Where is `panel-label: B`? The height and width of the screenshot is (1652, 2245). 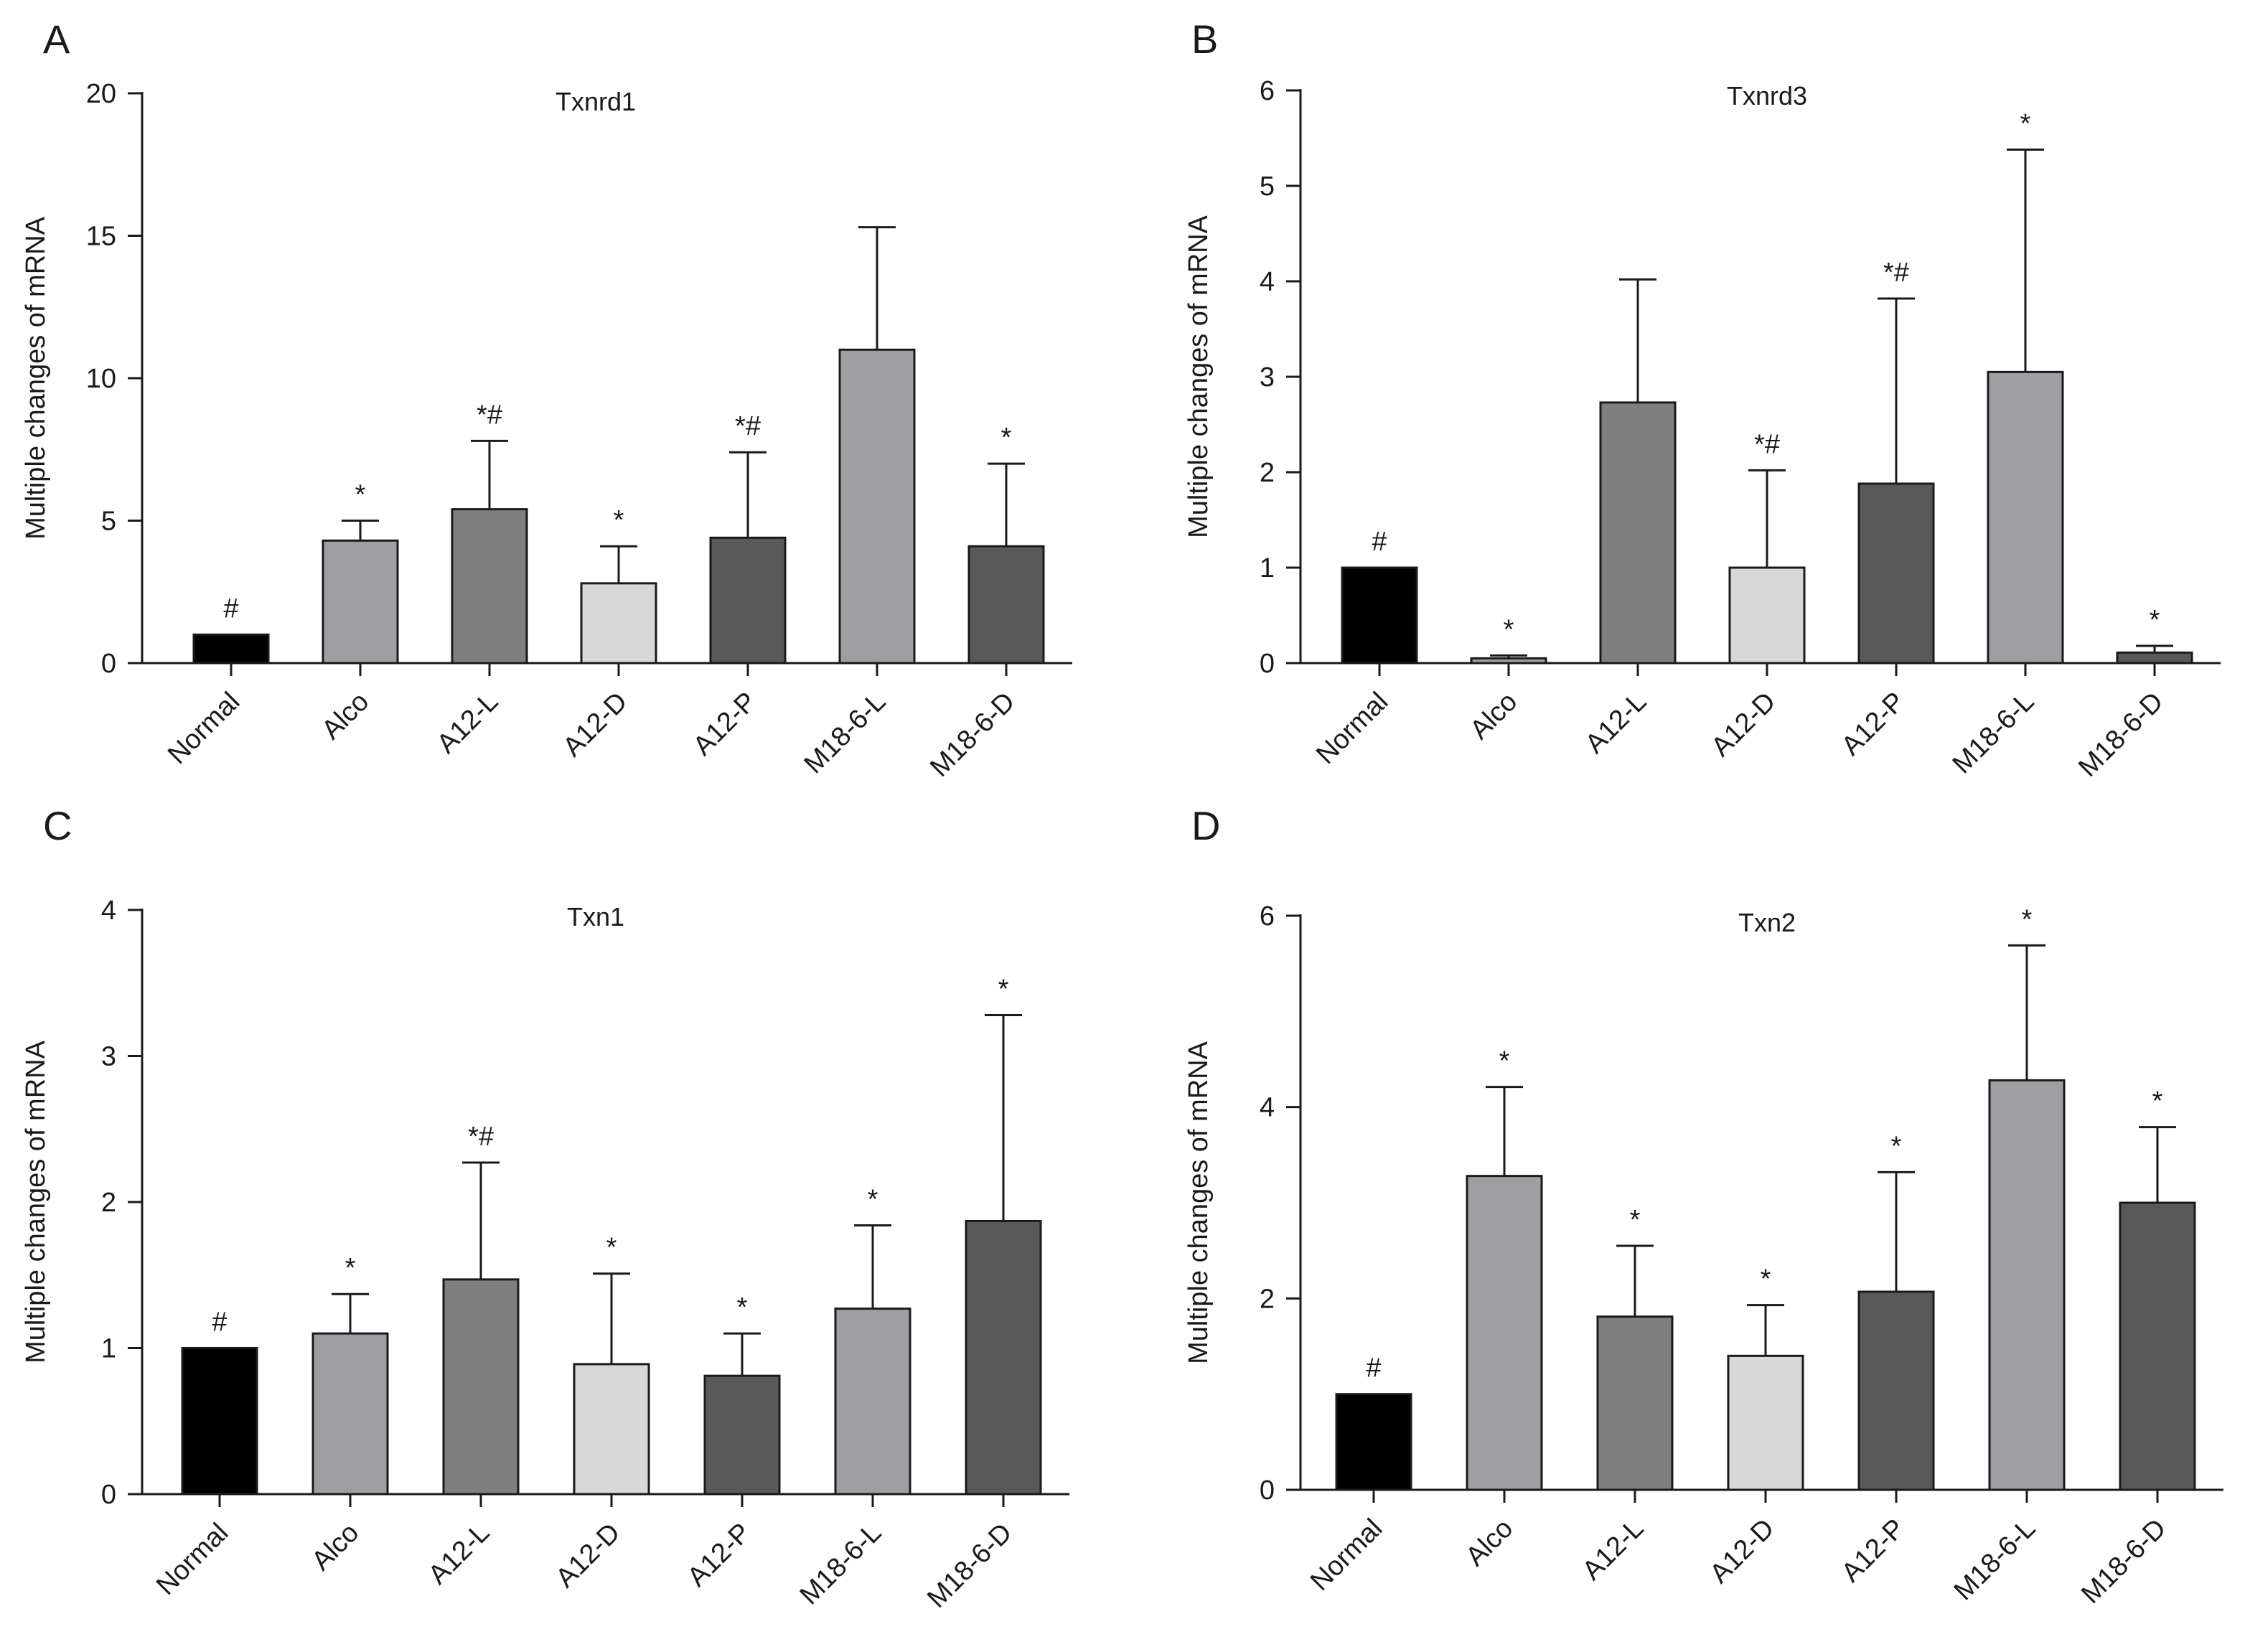 panel-label: B is located at coordinates (1205, 39).